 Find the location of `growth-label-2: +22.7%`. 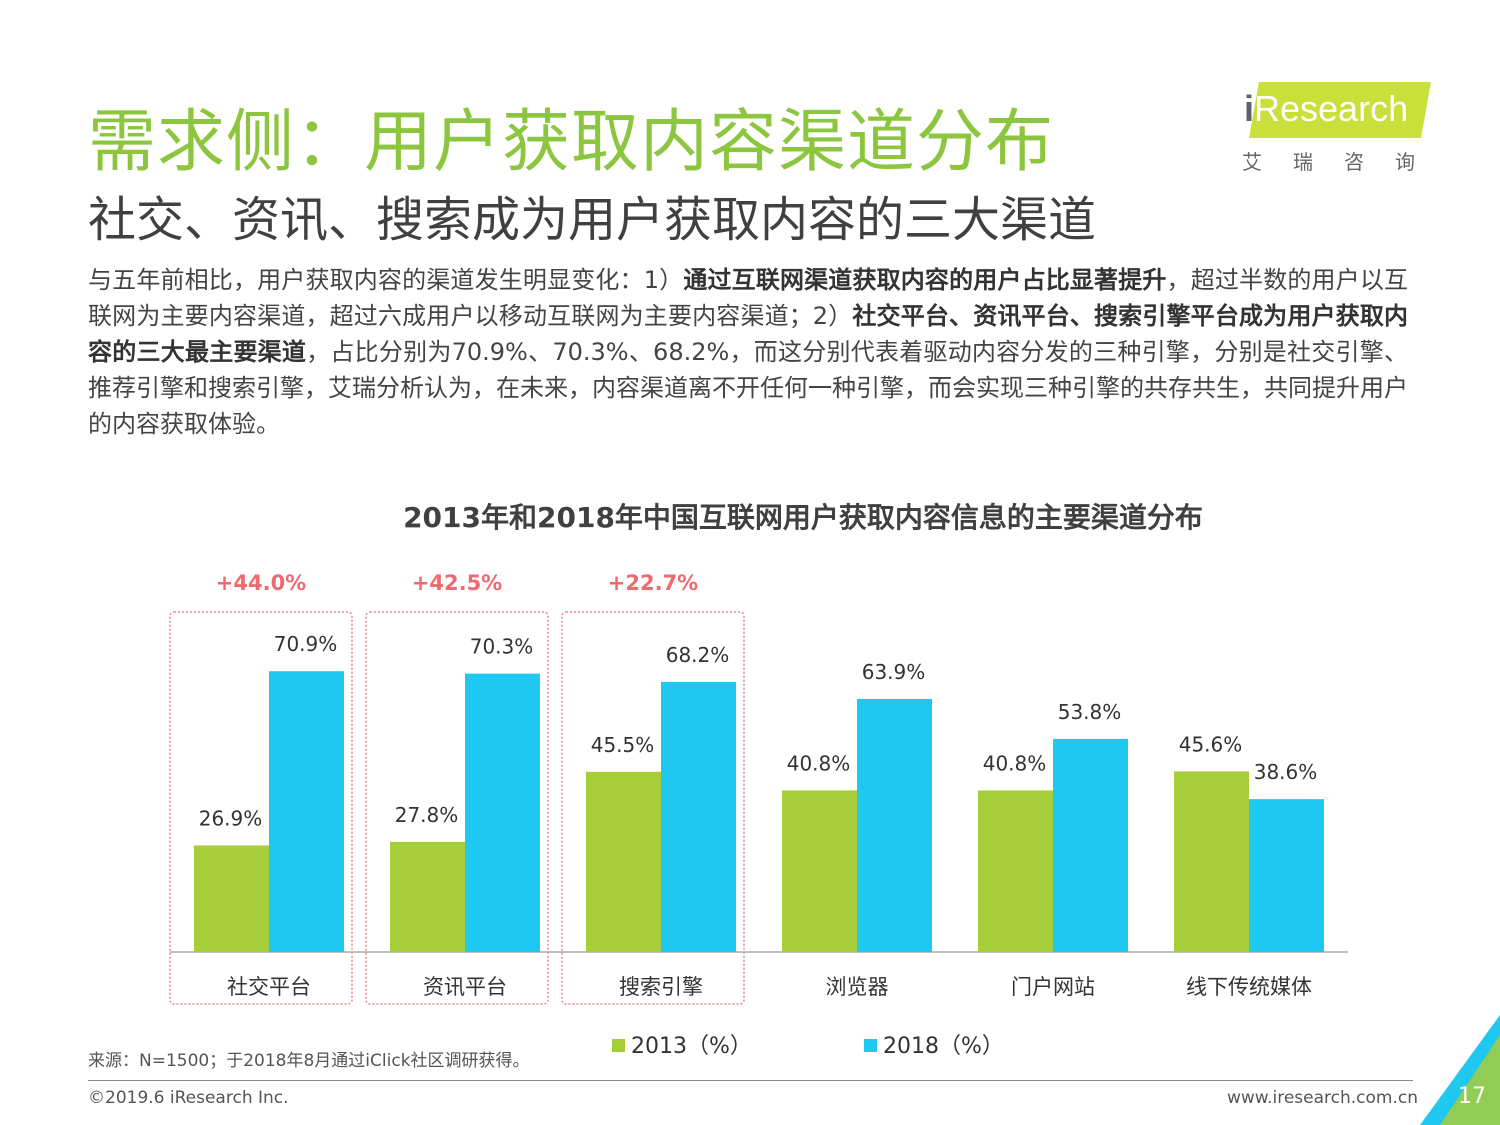

growth-label-2: +22.7% is located at coordinates (653, 583).